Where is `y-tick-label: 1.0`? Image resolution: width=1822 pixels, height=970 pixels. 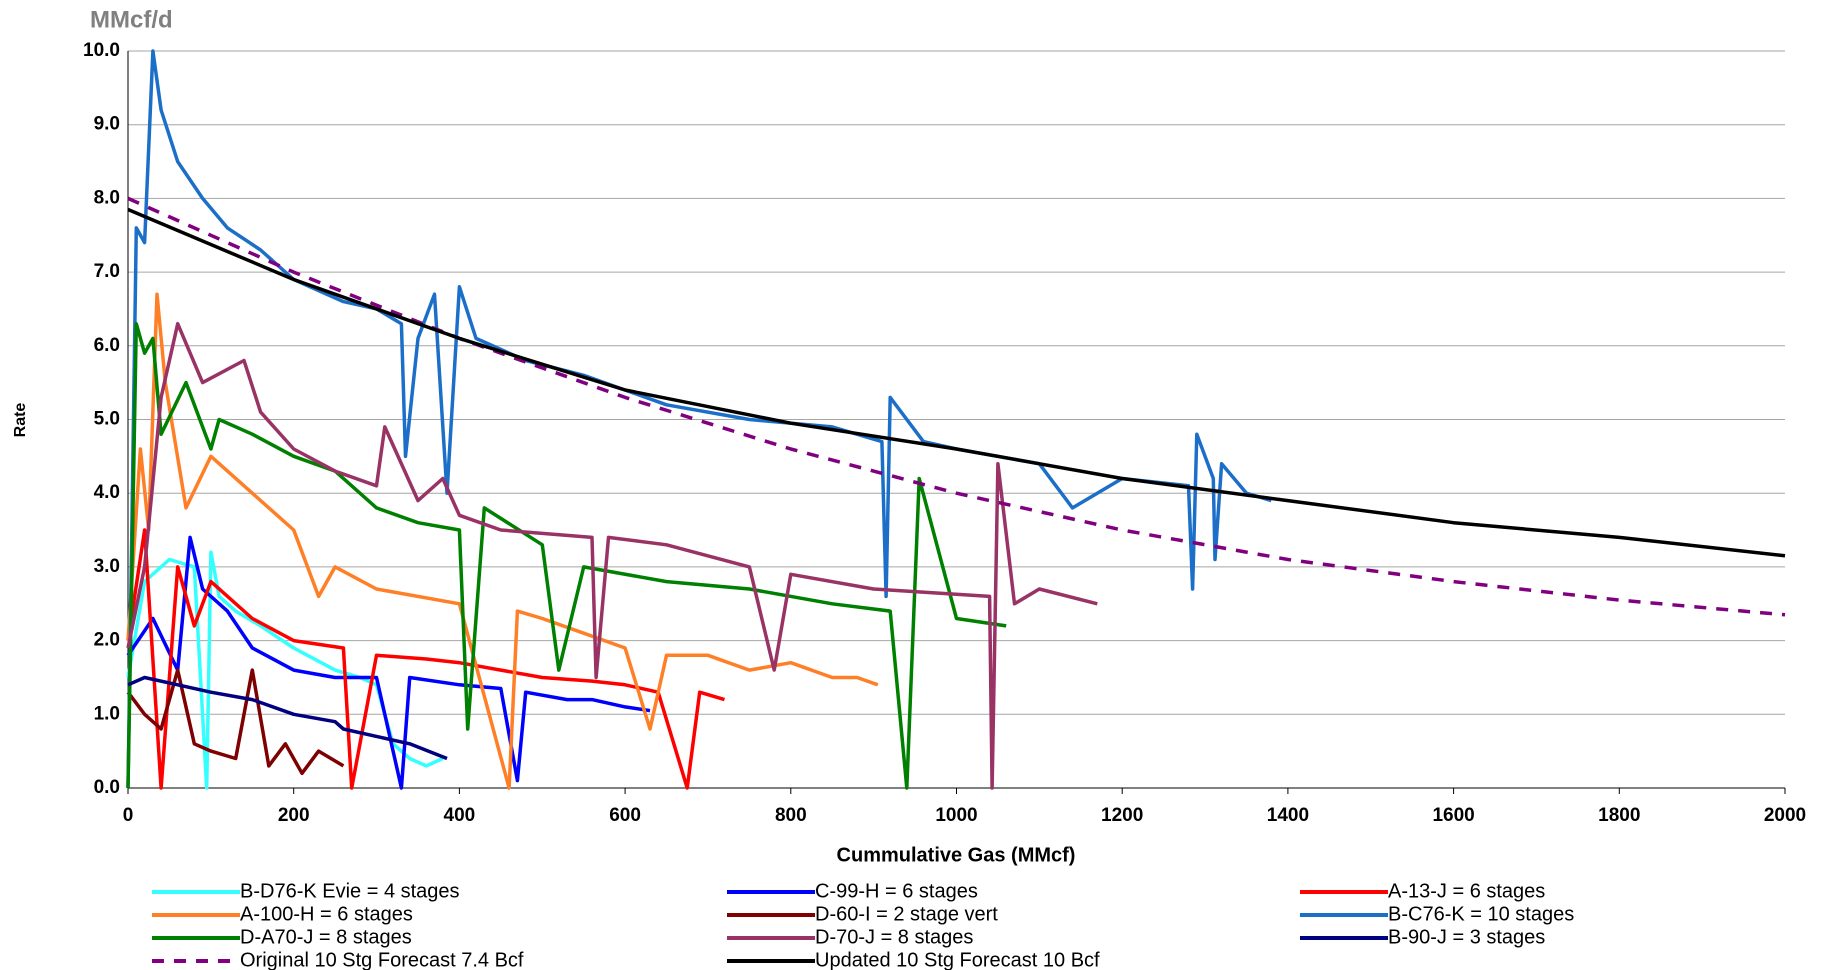 y-tick-label: 1.0 is located at coordinates (107, 713).